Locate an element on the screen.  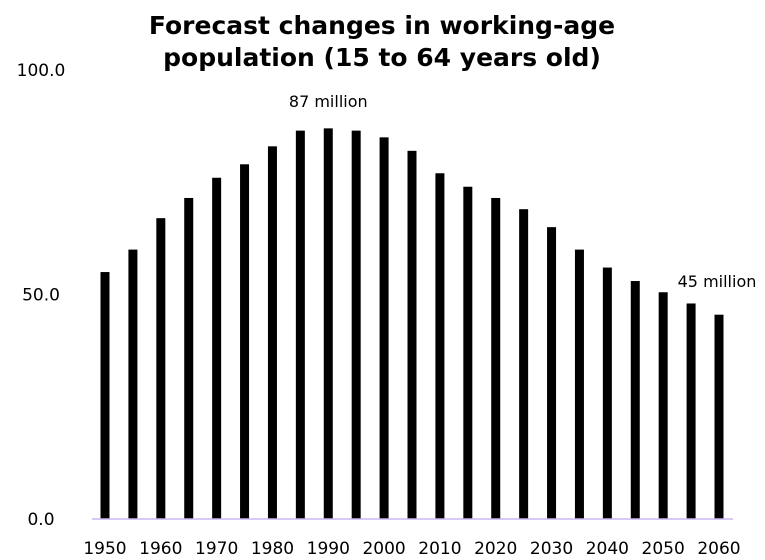
chart-title-line-2: population (15 to 64 years old) is located at coordinates (382, 57).